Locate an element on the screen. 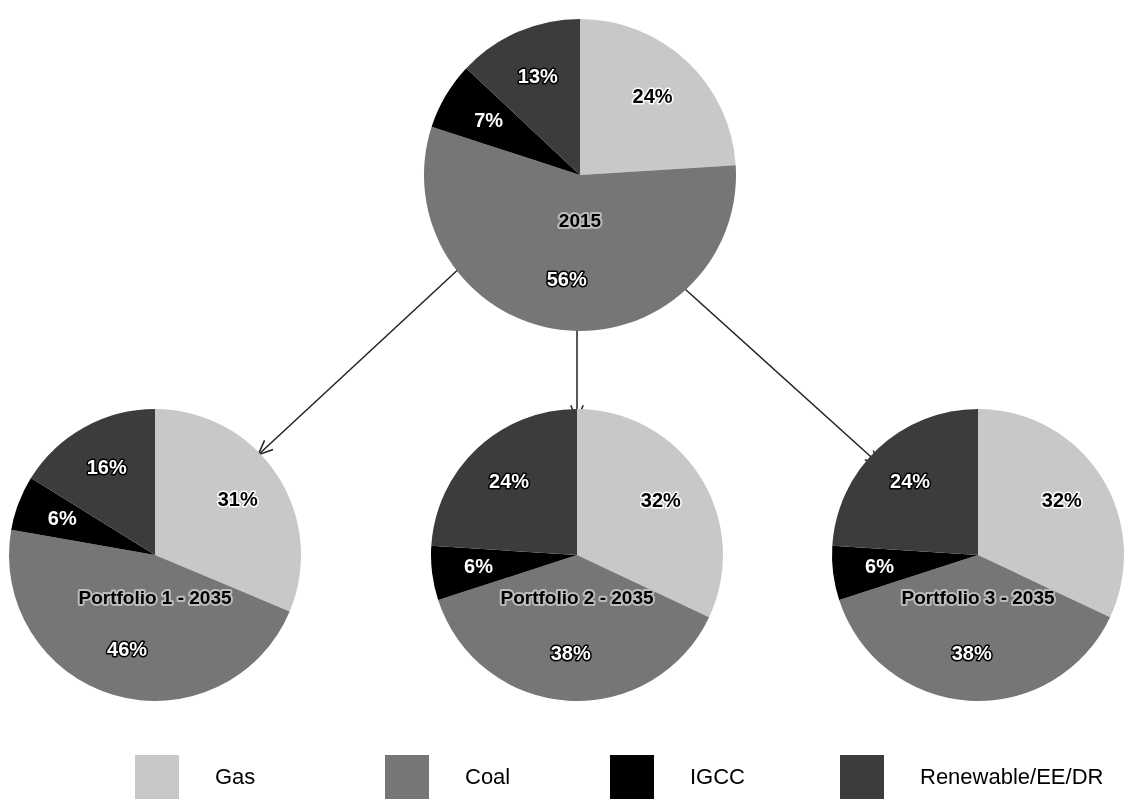 This screenshot has height=812, width=1135. legend-label: IGCC is located at coordinates (717, 777).